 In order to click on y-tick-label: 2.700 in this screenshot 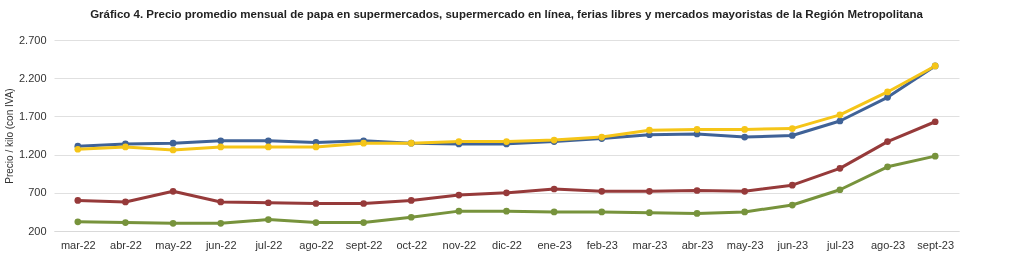, I will do `click(32, 39)`.